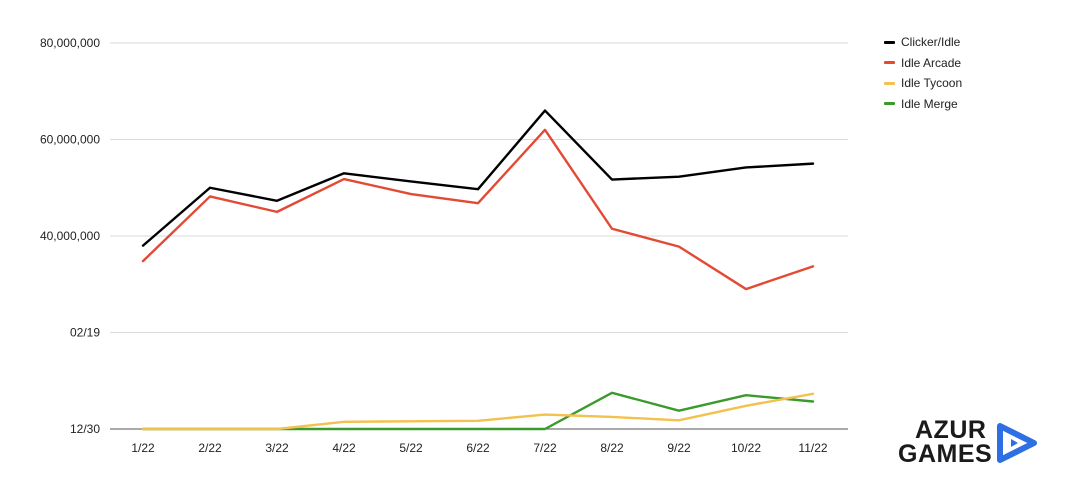 This screenshot has width=1065, height=498. I want to click on play-arrow-icon, so click(1017, 443).